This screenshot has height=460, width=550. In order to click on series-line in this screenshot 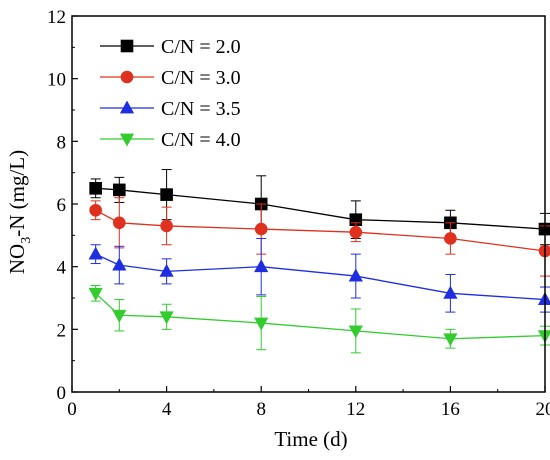, I will do `click(320, 277)`.